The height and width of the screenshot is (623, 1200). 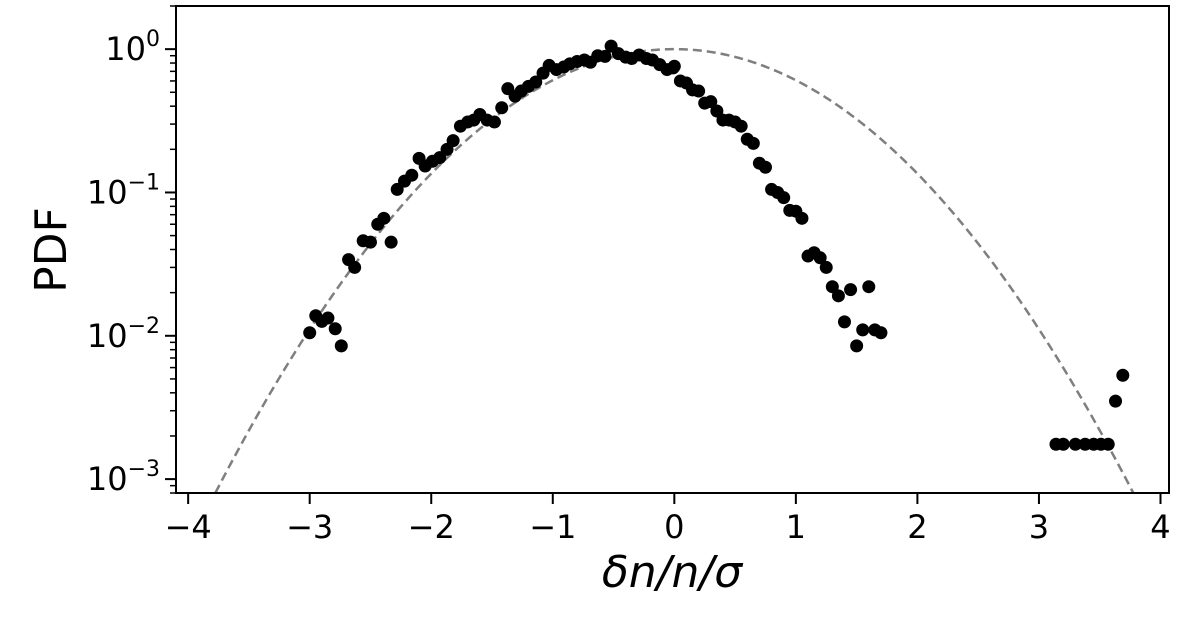 I want to click on y-tick-label-0: 10⁰, so click(x=132, y=47).